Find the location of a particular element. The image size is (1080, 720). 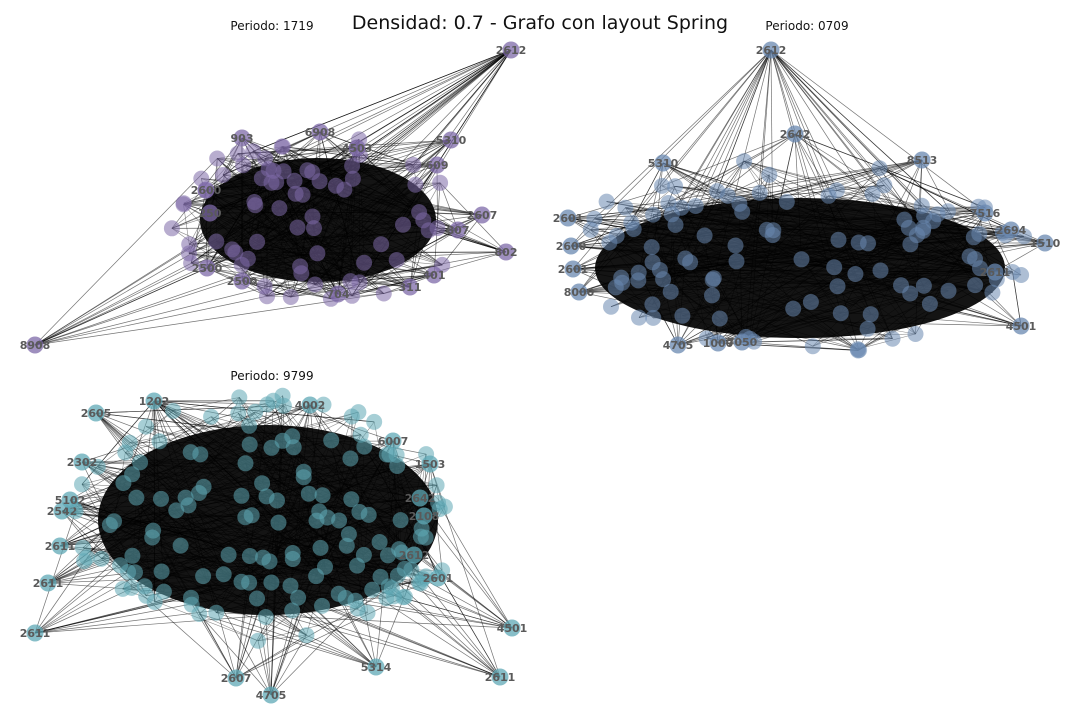

graph-node-labeled: 802 is located at coordinates (506, 252).